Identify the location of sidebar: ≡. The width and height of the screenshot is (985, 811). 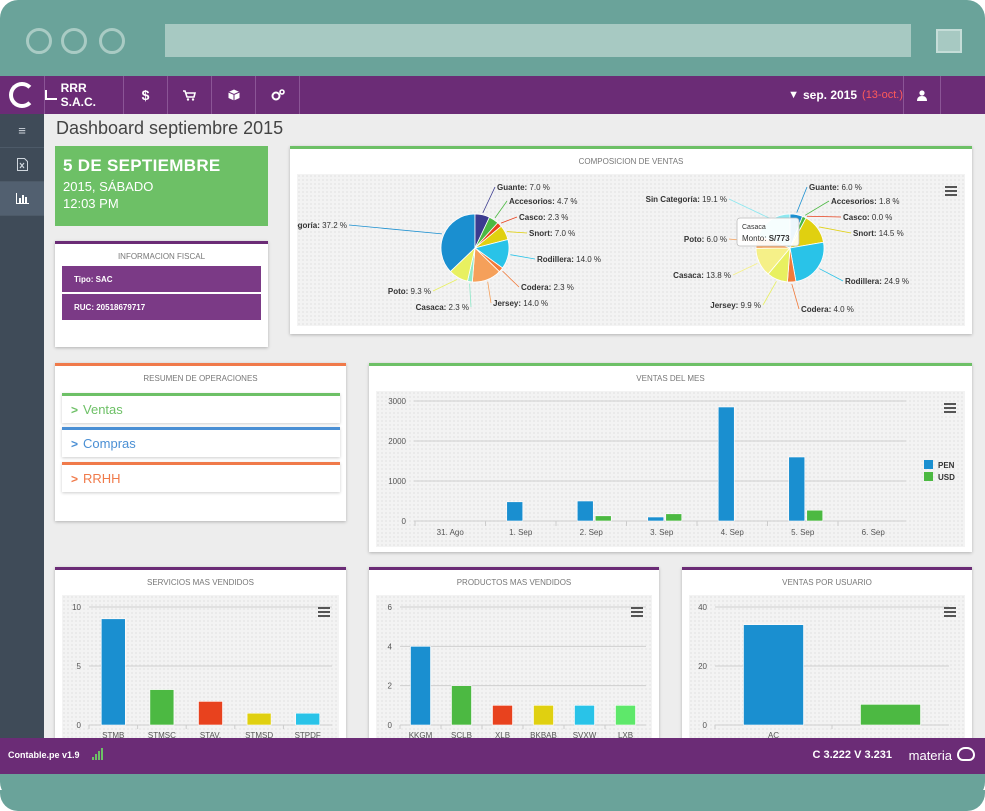
(22, 426).